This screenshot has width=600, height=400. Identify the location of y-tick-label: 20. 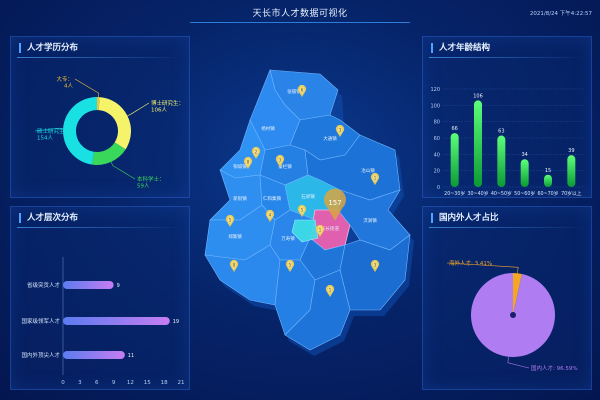
(437, 172).